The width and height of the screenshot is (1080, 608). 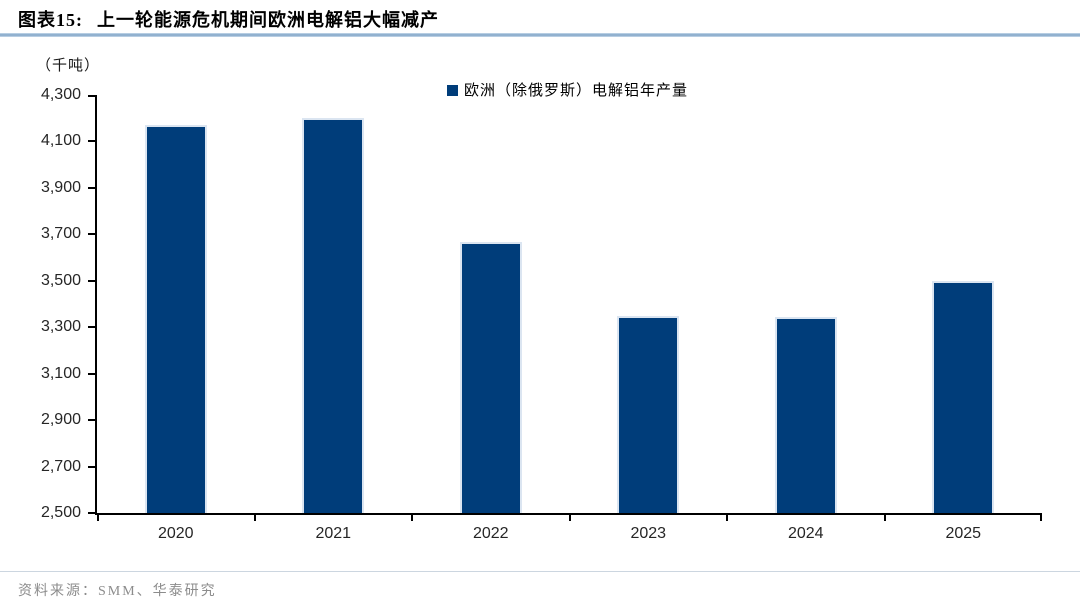 I want to click on y-tick-label: 2,700, so click(x=60, y=466).